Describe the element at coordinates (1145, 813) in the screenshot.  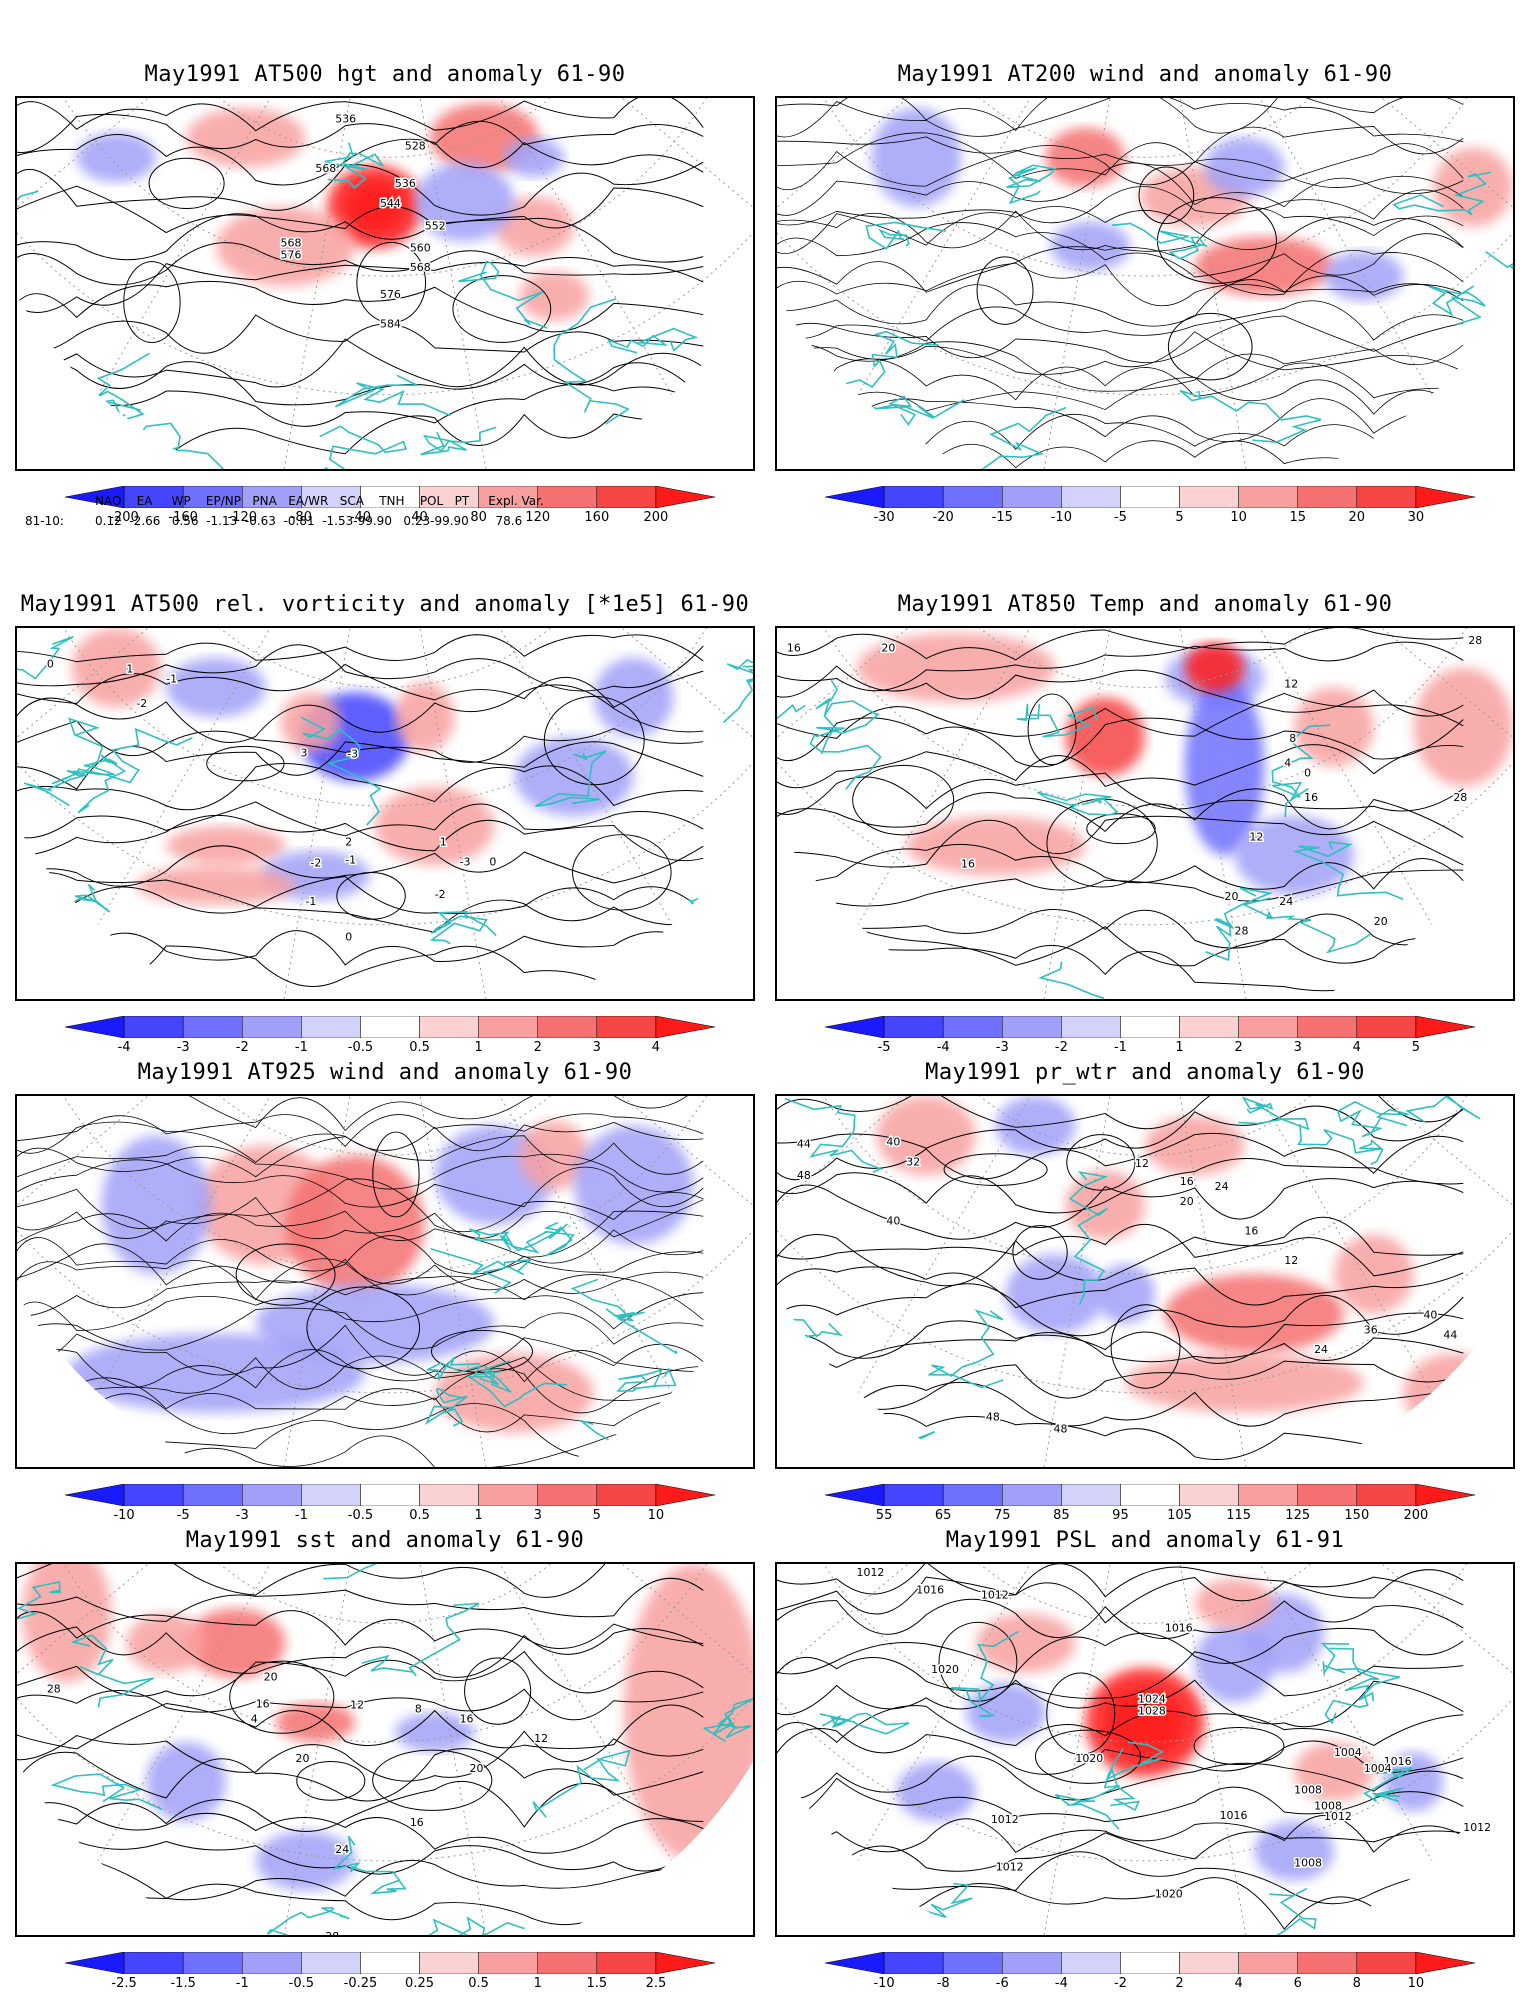
I see `map-frame: 16 20 28 12 8 4 0 16 12 16 28 20 24 20 28` at that location.